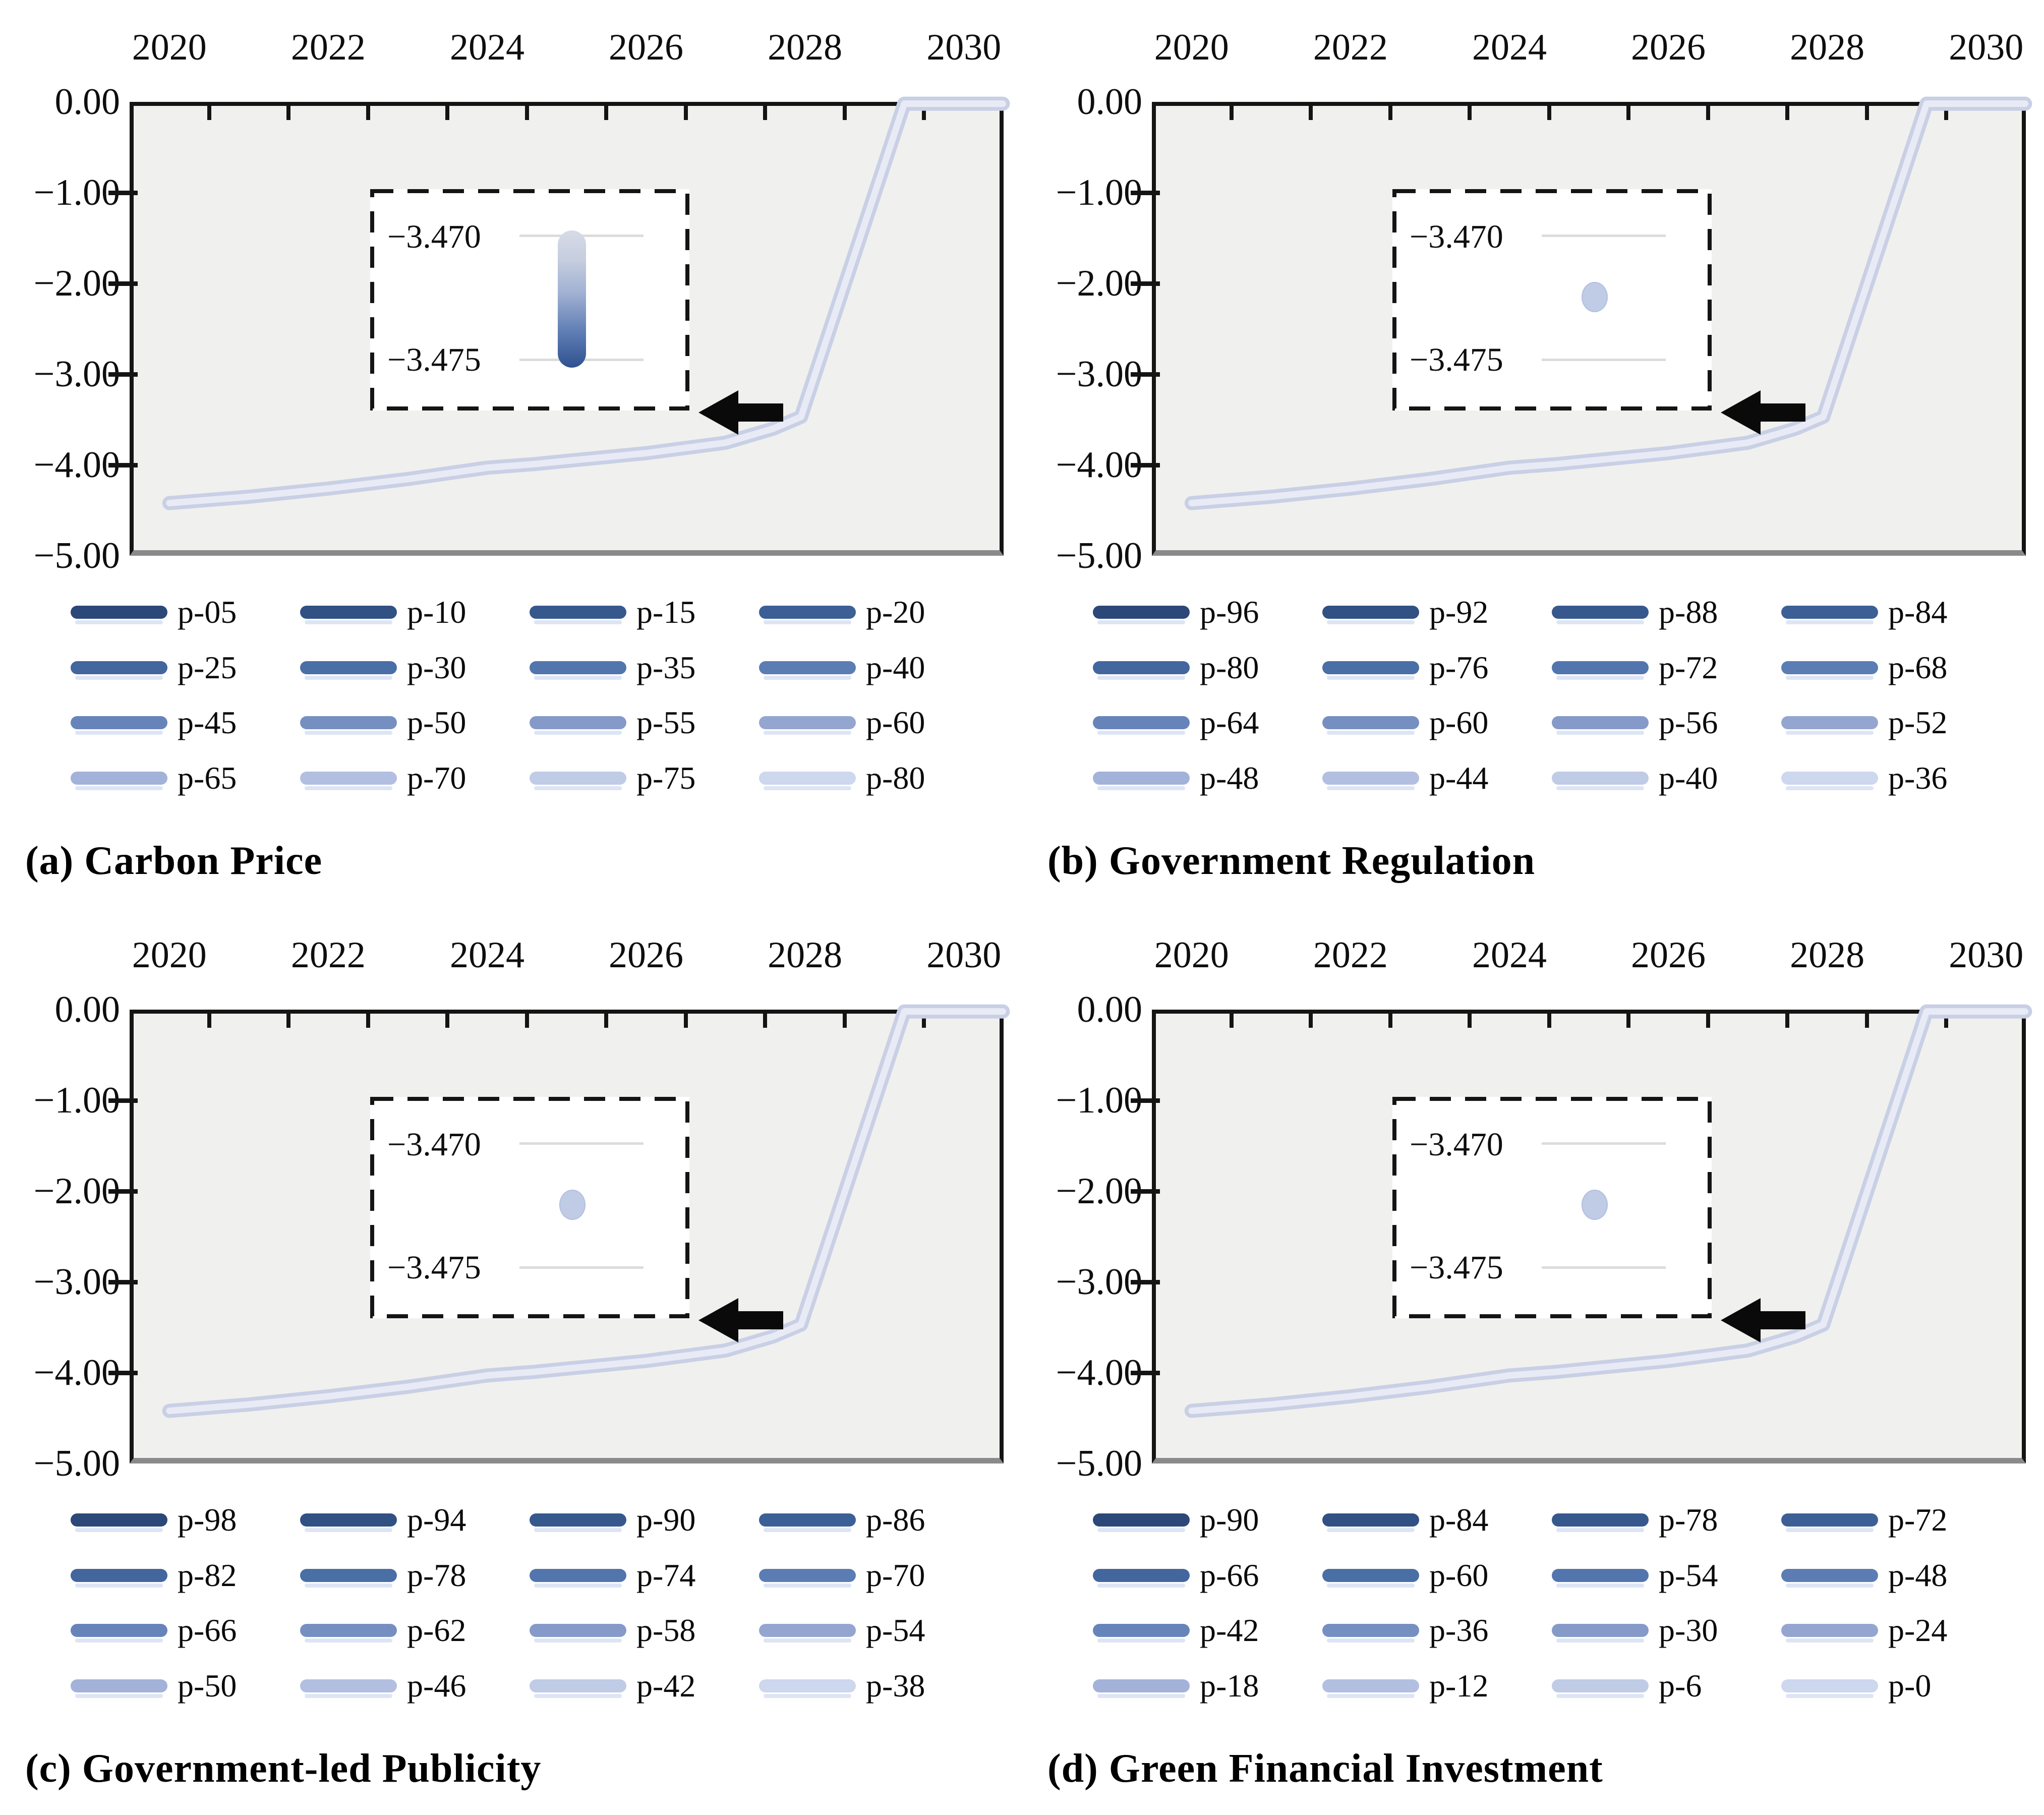 The width and height of the screenshot is (2044, 1815). What do you see at coordinates (572, 299) in the screenshot?
I see `inset-gradient-bar-marker` at bounding box center [572, 299].